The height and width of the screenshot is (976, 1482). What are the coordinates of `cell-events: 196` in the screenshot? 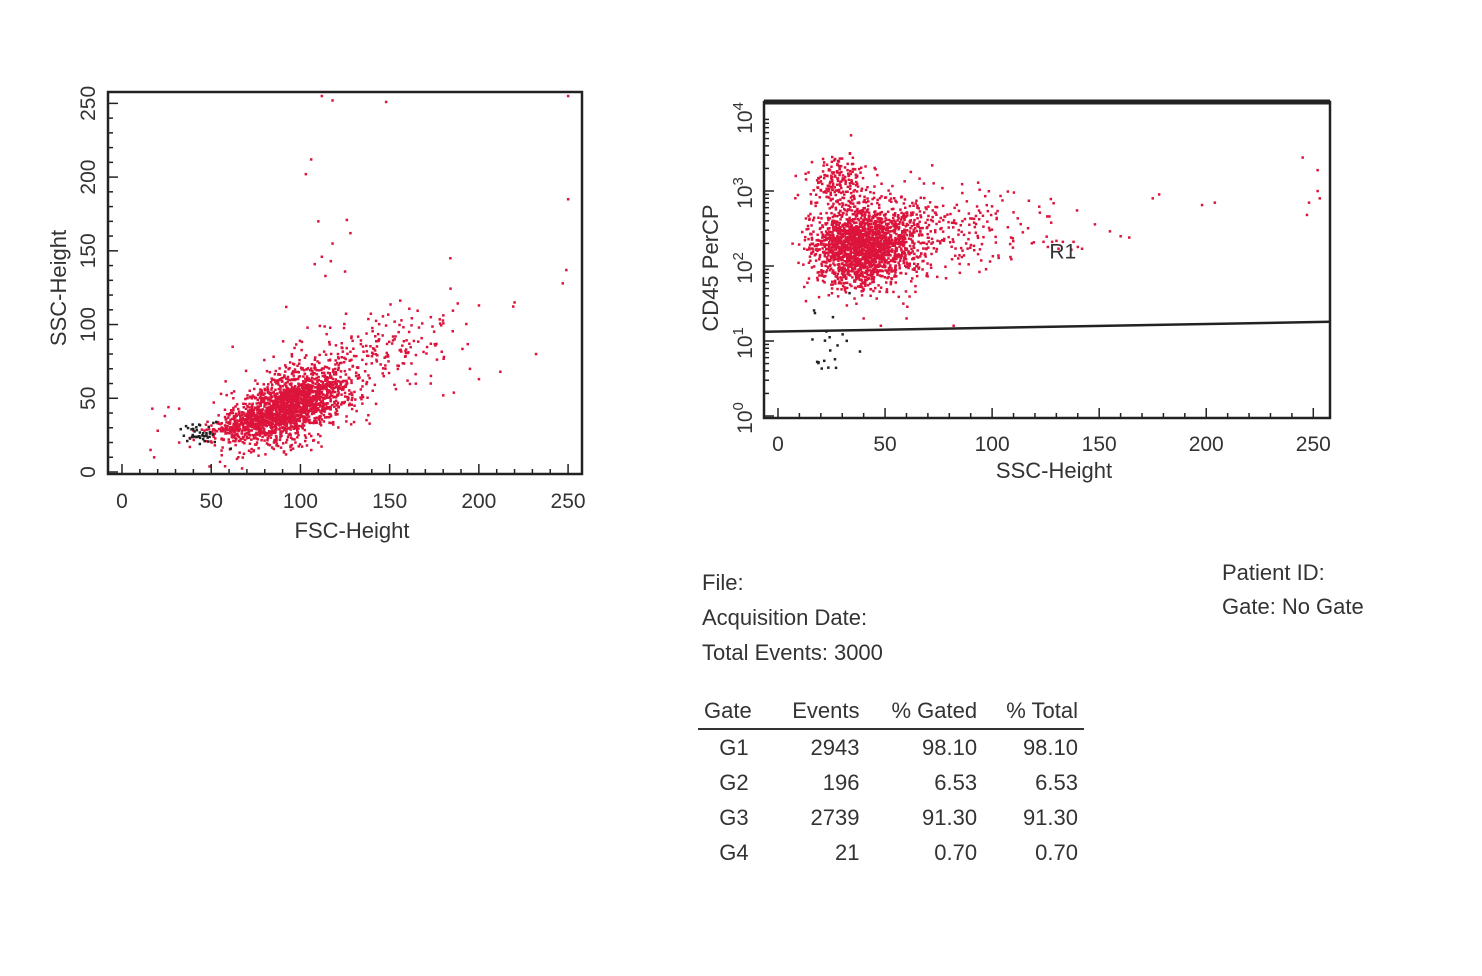 It's located at (841, 782).